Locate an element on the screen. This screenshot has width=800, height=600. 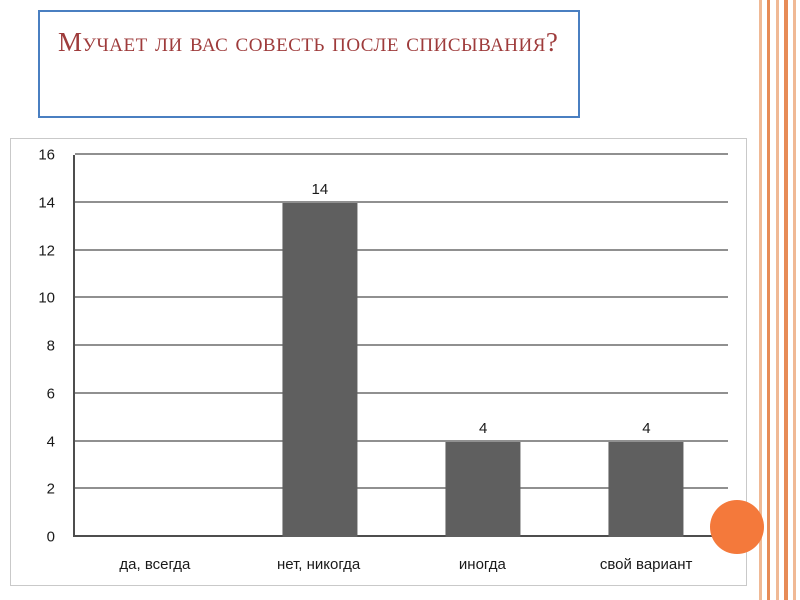
category-label: иногда is located at coordinates (482, 564).